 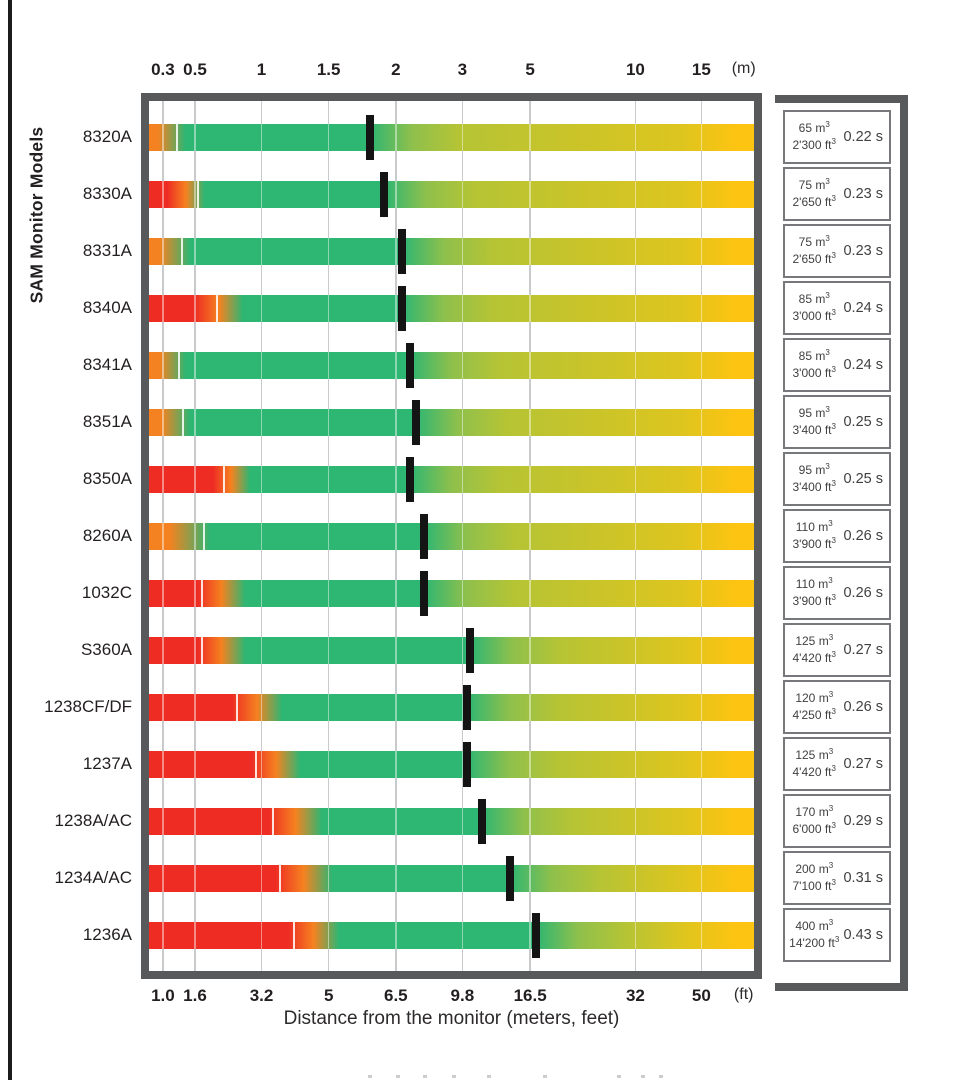 What do you see at coordinates (451, 878) in the screenshot?
I see `distance-bar-1234A/AC` at bounding box center [451, 878].